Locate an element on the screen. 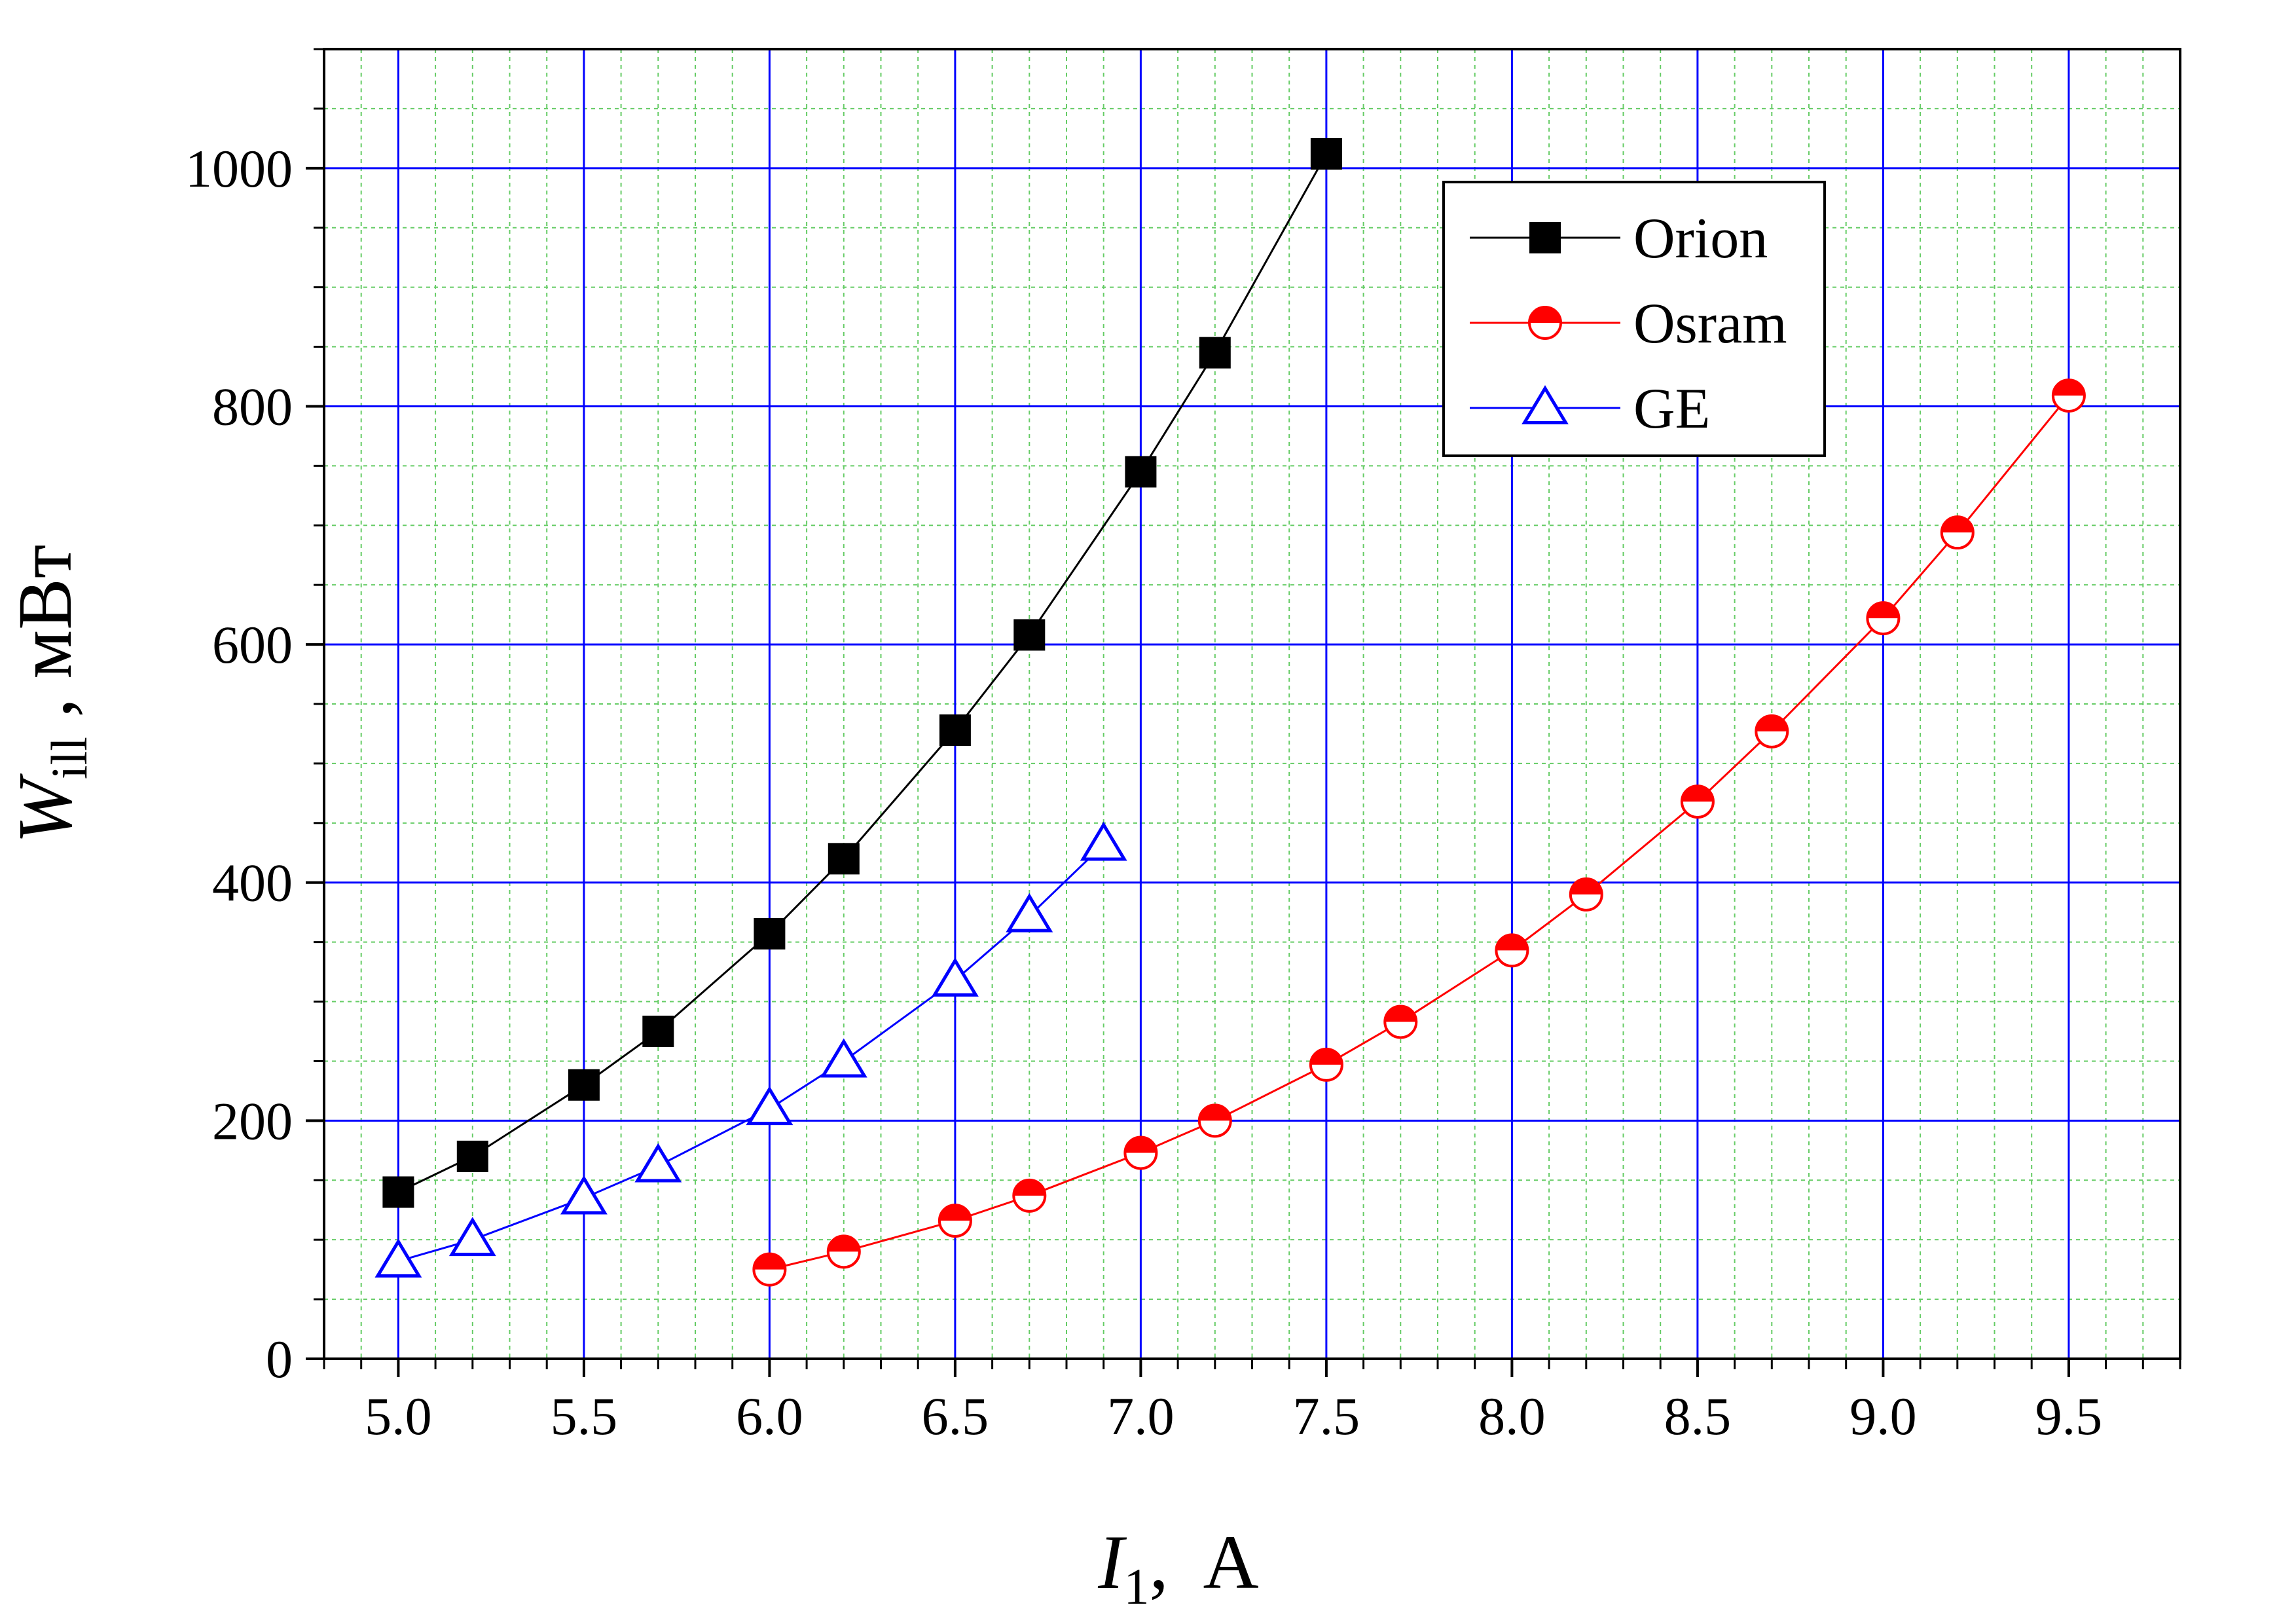  y-tick-label: 1000 is located at coordinates (239, 168).